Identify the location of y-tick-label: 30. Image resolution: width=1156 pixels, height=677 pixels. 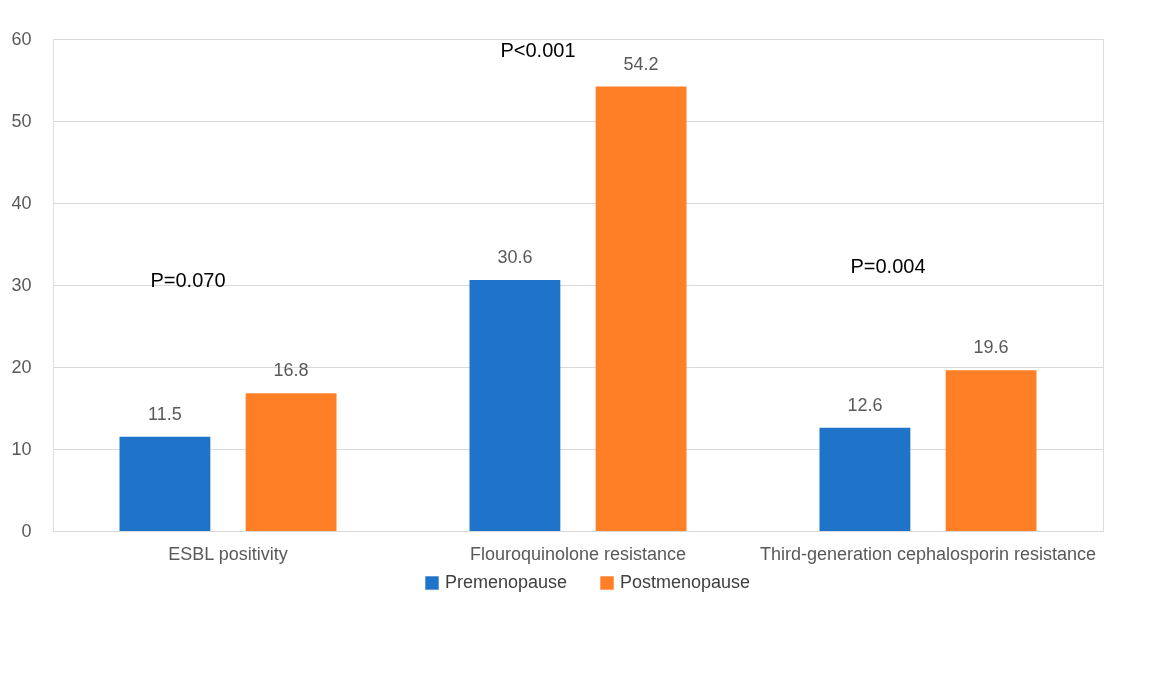
(21, 284).